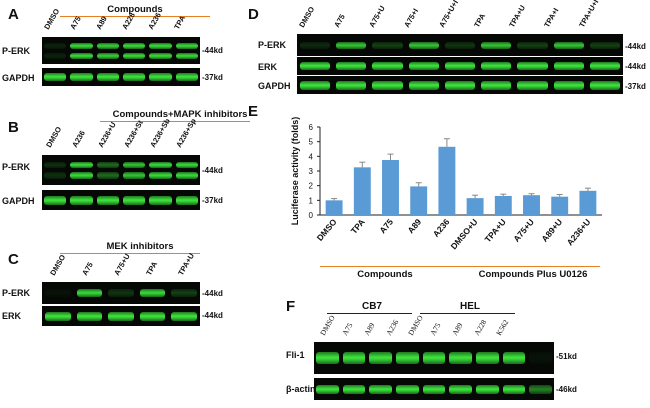 The height and width of the screenshot is (408, 650). Describe the element at coordinates (311, 186) in the screenshot. I see `y-tick-label: 2` at that location.